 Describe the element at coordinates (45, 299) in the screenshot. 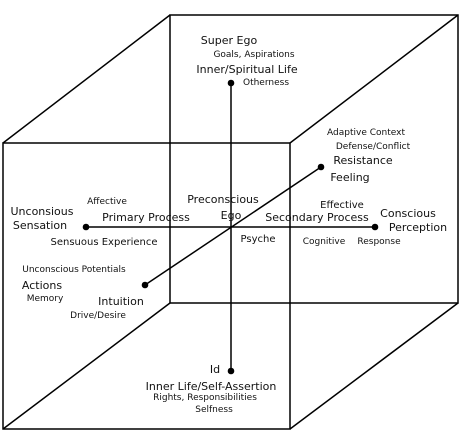

I see `label-memory: Memory` at that location.